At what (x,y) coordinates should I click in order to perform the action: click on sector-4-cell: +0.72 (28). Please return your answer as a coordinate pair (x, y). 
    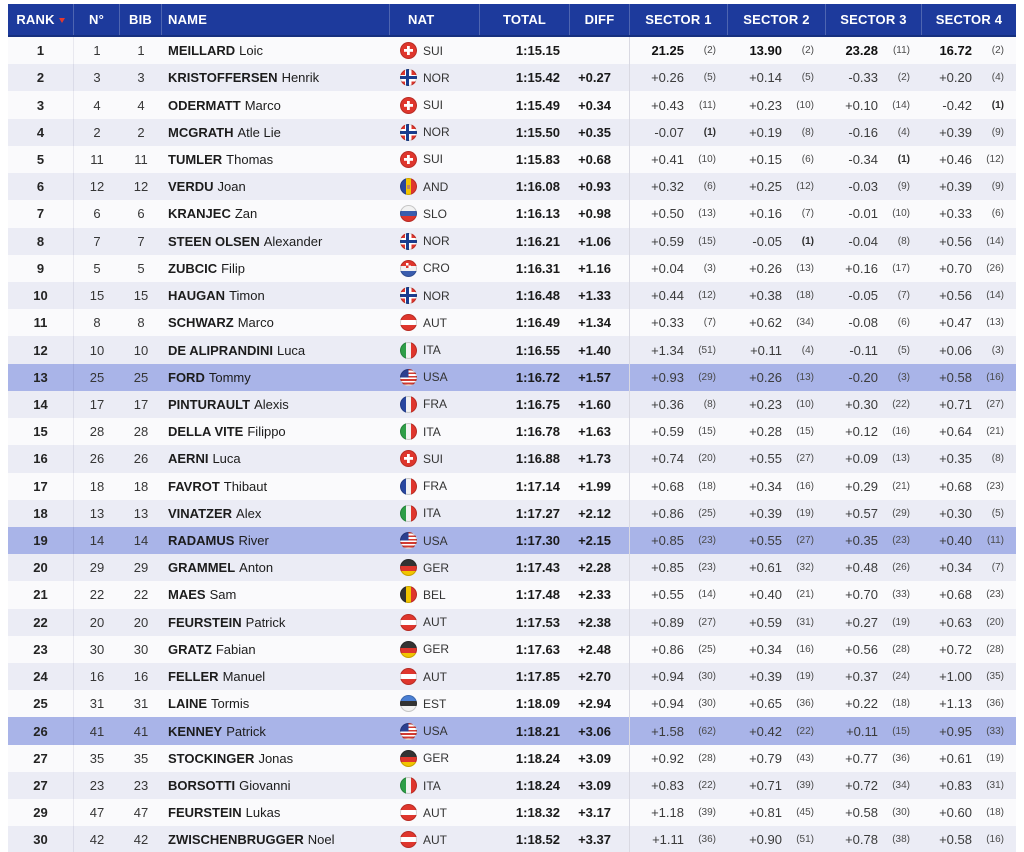
    Looking at the image, I should click on (971, 649).